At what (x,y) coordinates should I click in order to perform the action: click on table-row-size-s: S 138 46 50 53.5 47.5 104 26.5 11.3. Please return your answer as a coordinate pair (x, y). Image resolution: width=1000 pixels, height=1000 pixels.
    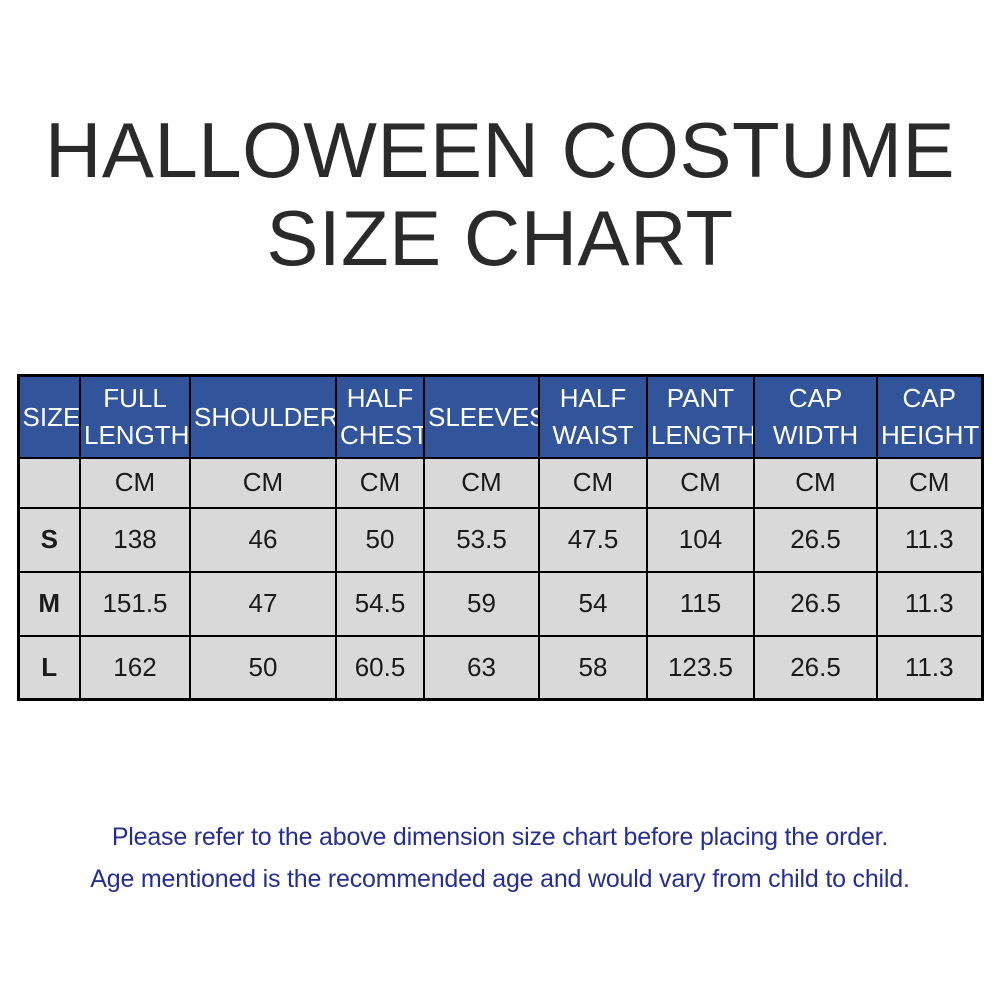
    Looking at the image, I should click on (500, 539).